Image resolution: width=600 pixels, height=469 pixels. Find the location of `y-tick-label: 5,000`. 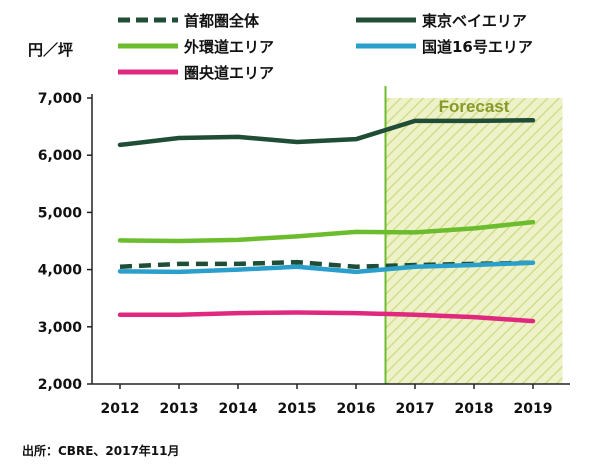

y-tick-label: 5,000 is located at coordinates (60, 213).